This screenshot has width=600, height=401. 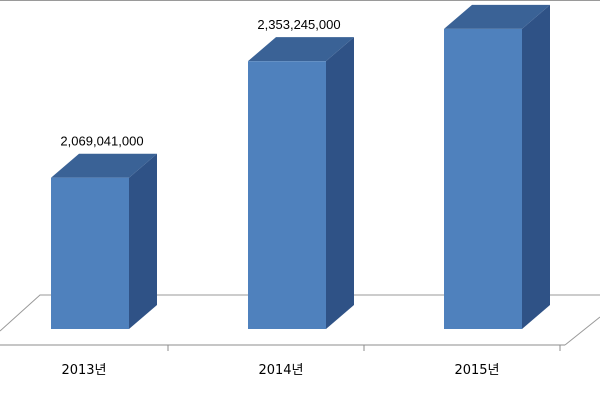 What do you see at coordinates (476, 370) in the screenshot?
I see `x-tick-label-3: 2015년` at bounding box center [476, 370].